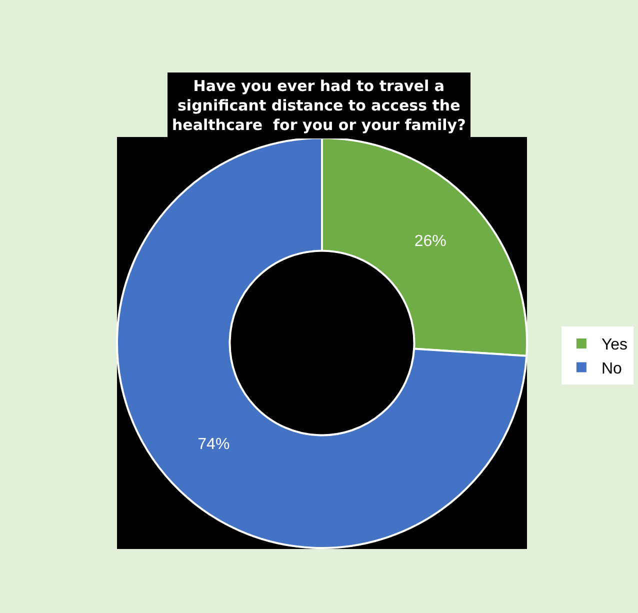 The image size is (638, 613). Describe the element at coordinates (614, 345) in the screenshot. I see `legend-label: Yes` at that location.